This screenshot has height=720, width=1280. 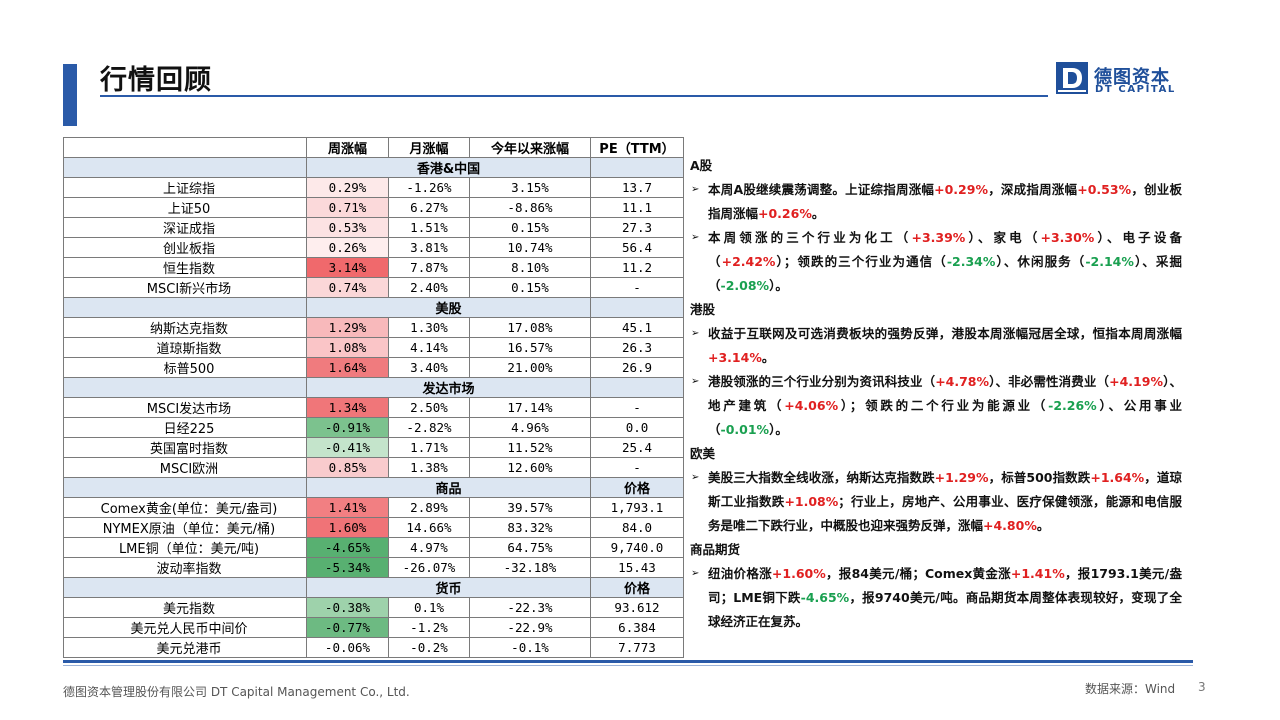 I want to click on footer-divider-thin, so click(x=628, y=665).